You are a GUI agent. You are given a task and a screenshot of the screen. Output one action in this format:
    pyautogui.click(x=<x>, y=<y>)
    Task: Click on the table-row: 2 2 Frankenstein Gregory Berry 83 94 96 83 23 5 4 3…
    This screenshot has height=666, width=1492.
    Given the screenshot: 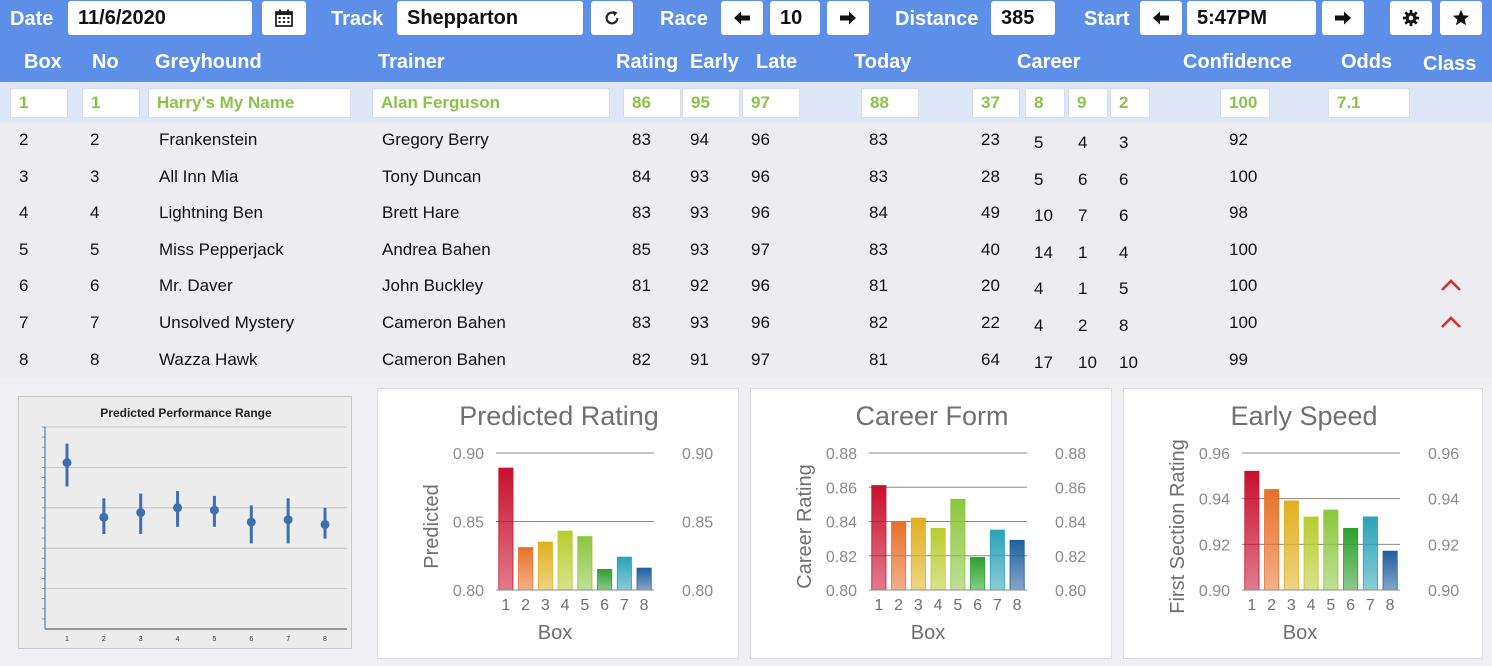 What is the action you would take?
    pyautogui.click(x=746, y=140)
    